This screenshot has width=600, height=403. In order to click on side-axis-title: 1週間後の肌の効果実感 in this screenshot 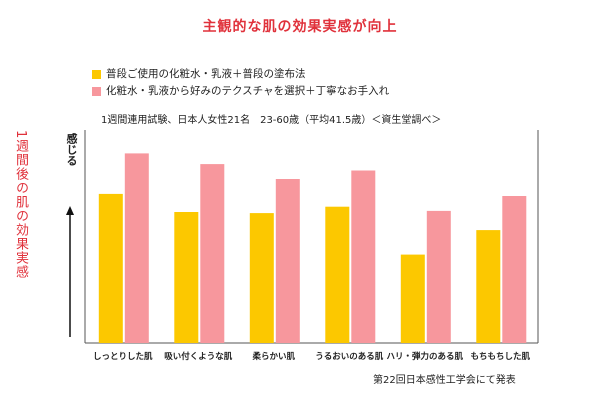, I will do `click(20, 205)`.